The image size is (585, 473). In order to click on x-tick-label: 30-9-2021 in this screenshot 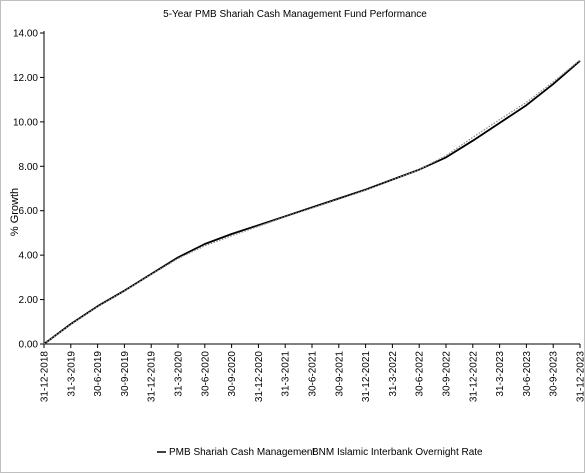, I will do `click(339, 374)`.